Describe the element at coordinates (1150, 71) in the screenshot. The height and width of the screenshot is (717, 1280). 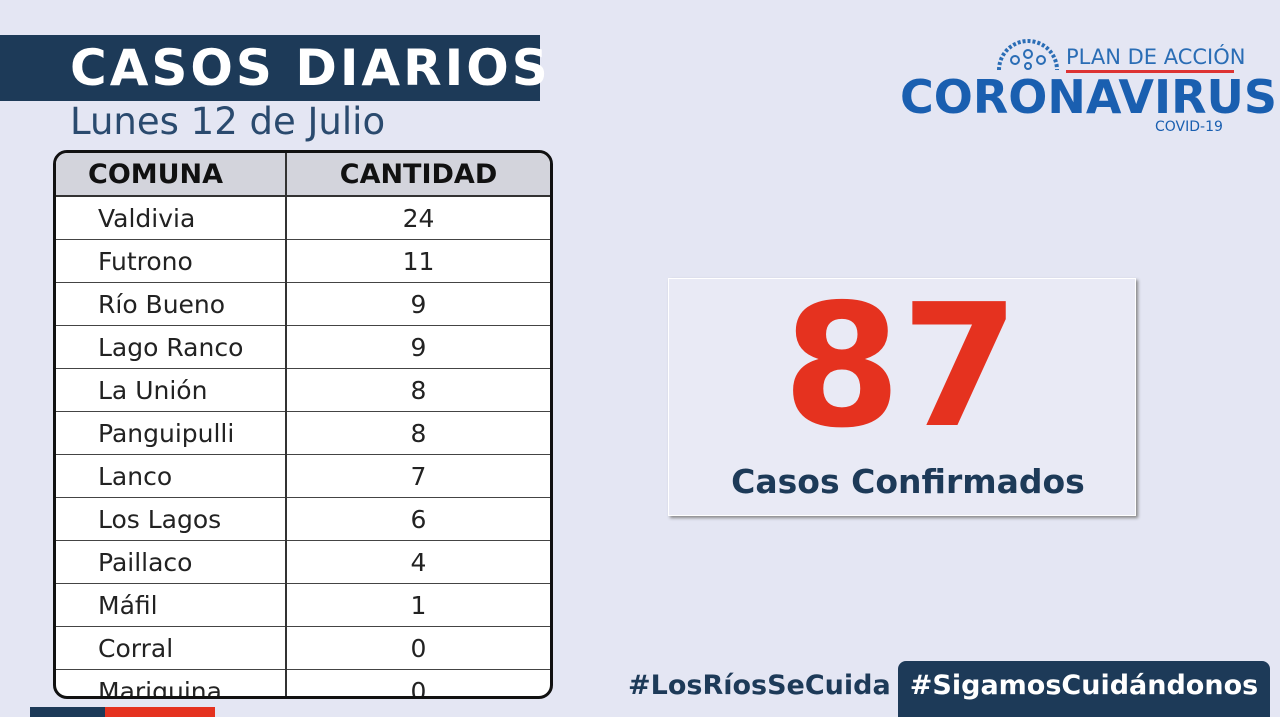
I see `logo-line` at that location.